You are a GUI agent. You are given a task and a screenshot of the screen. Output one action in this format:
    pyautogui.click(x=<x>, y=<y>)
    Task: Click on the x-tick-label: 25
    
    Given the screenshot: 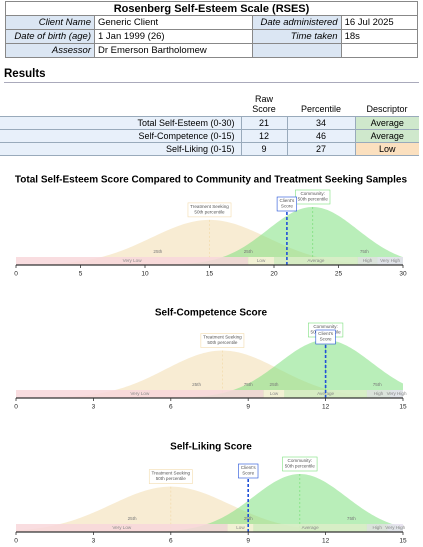 What is the action you would take?
    pyautogui.click(x=339, y=274)
    